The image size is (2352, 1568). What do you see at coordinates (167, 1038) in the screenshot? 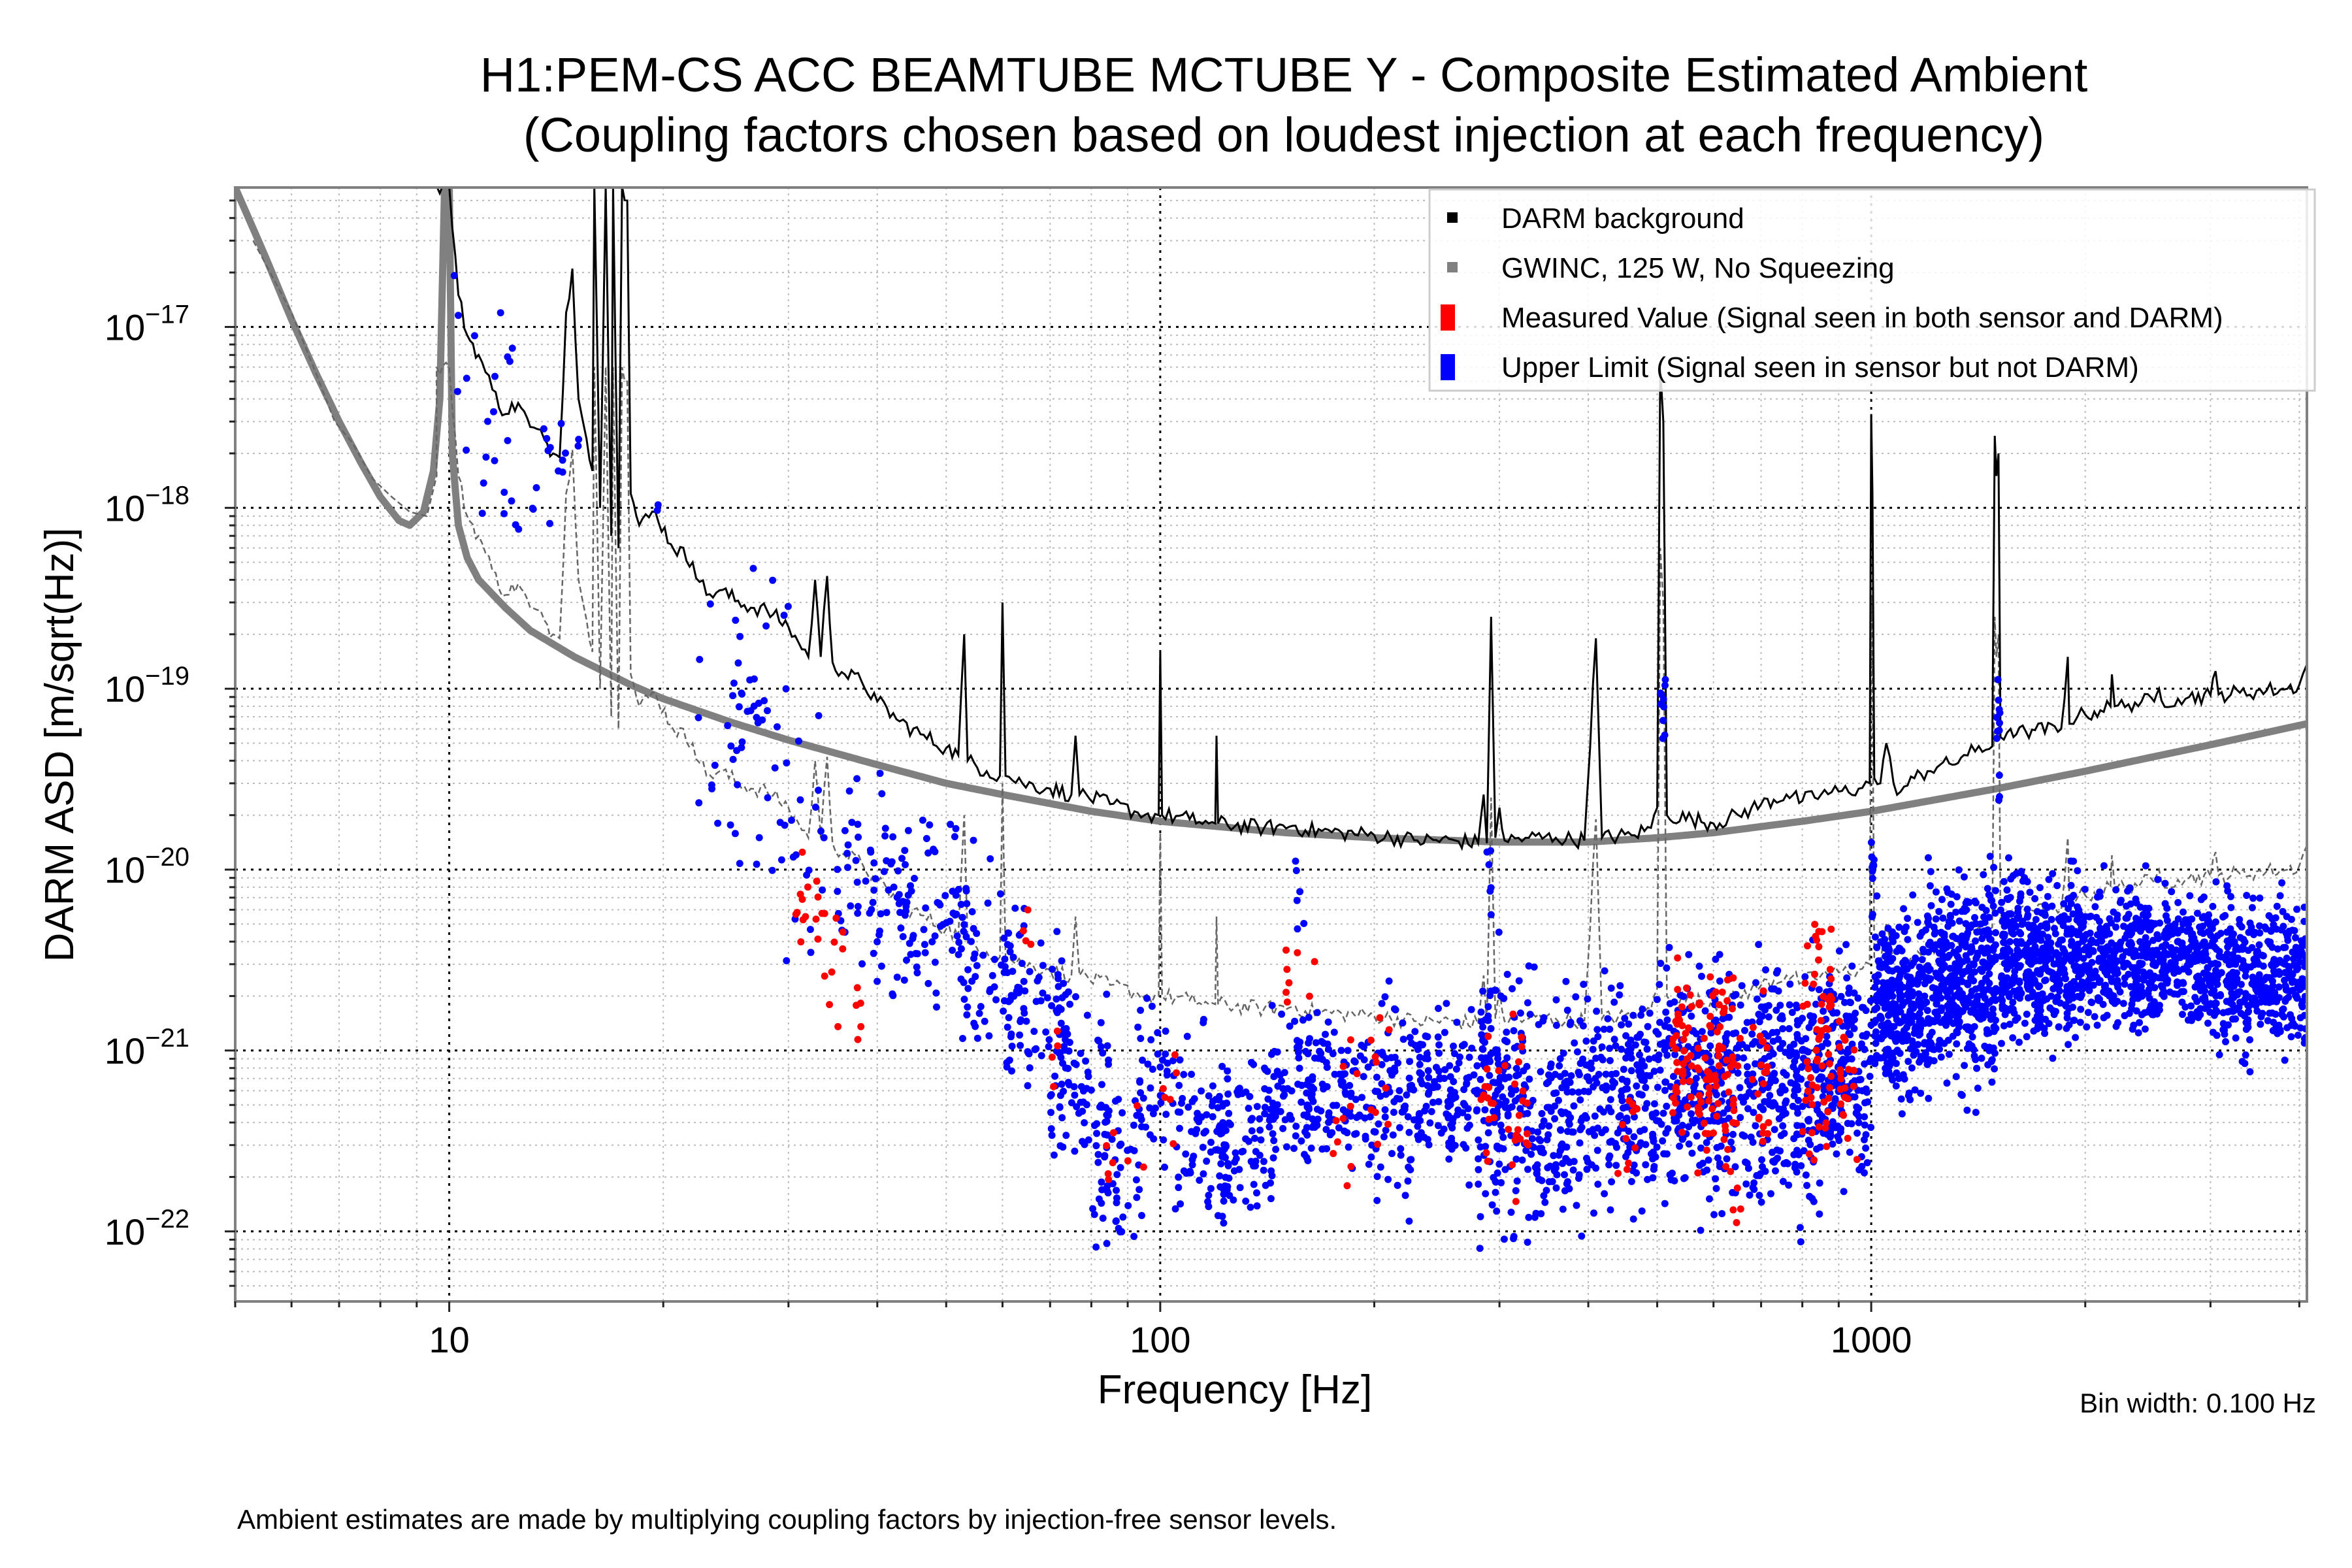
I see `y-tick-exponent: −21` at bounding box center [167, 1038].